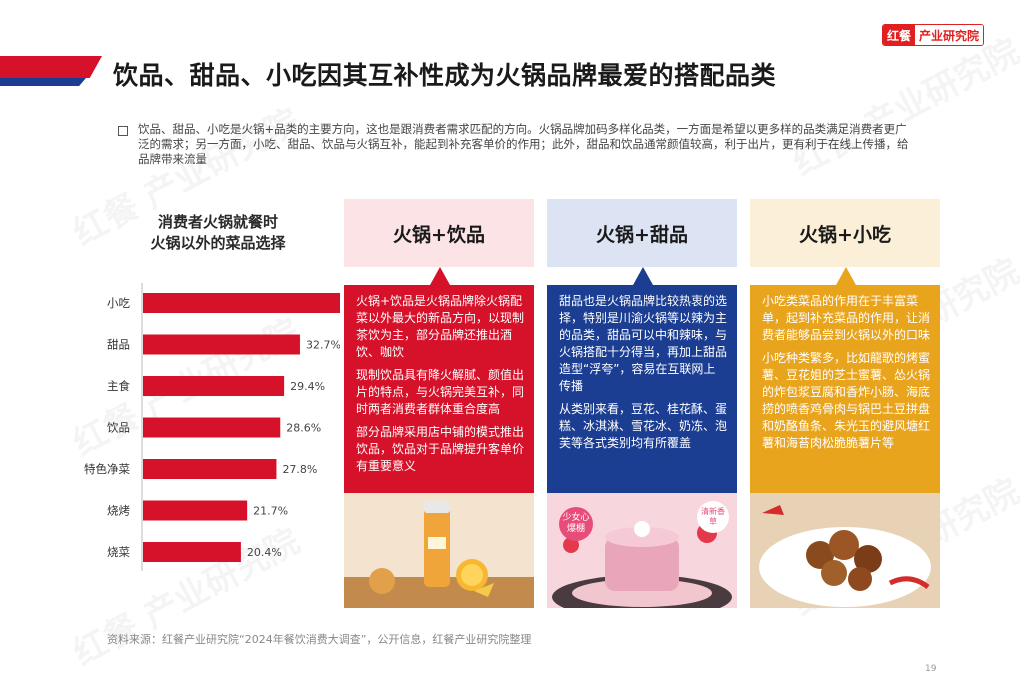 The width and height of the screenshot is (1020, 680). I want to click on card-snacks-title: 火锅+小吃, so click(845, 233).